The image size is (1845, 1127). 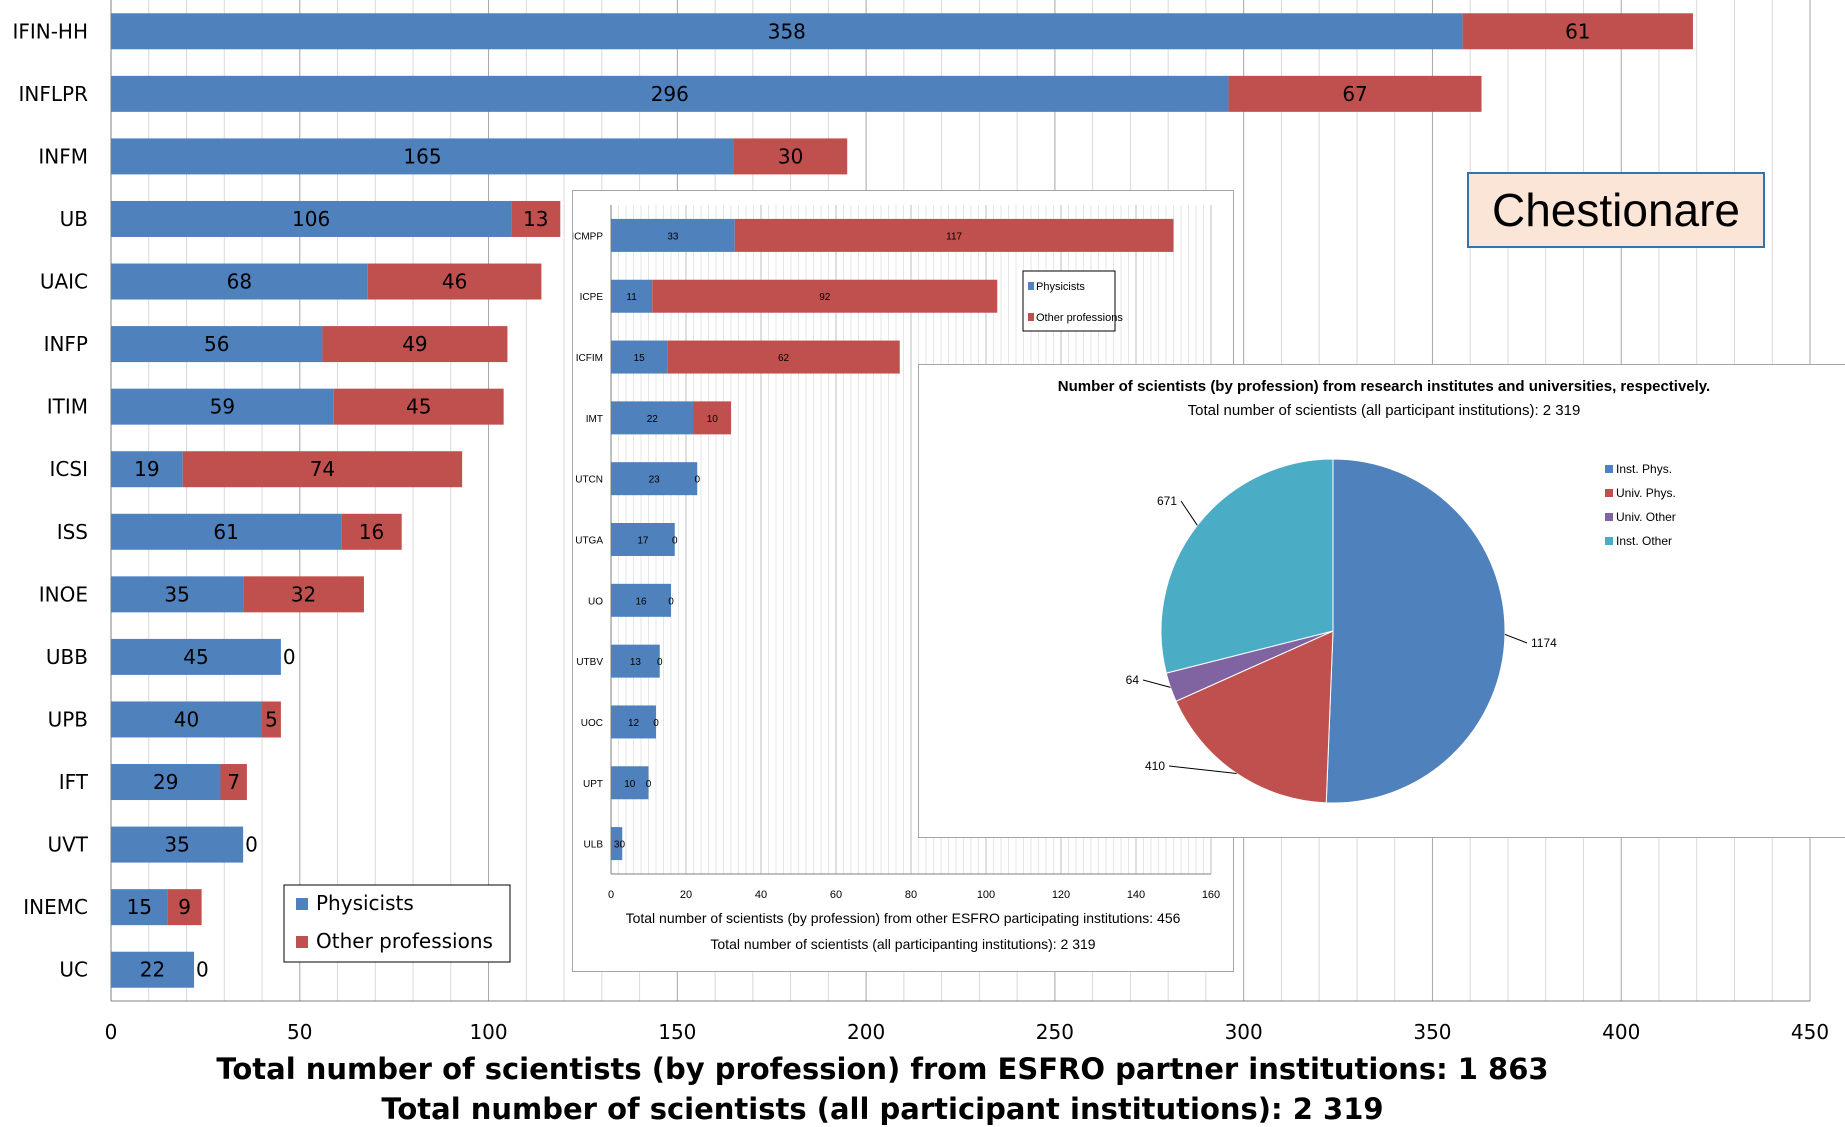 I want to click on data-label-other-professions: 74, so click(x=322, y=469).